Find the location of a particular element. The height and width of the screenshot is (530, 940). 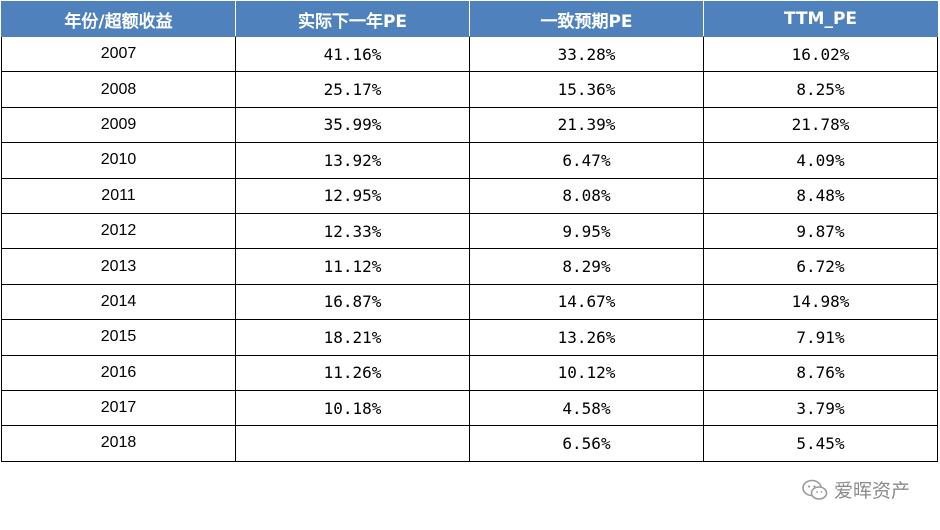

year-cell: 2009 is located at coordinates (118, 125).